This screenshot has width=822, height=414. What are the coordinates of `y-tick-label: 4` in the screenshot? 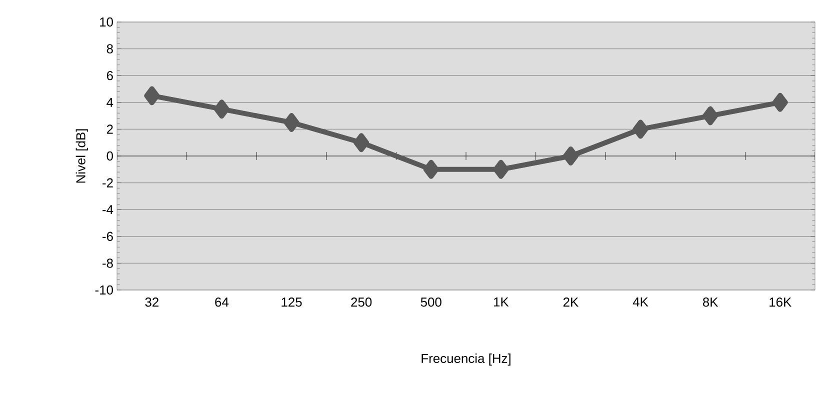 It's located at (110, 102).